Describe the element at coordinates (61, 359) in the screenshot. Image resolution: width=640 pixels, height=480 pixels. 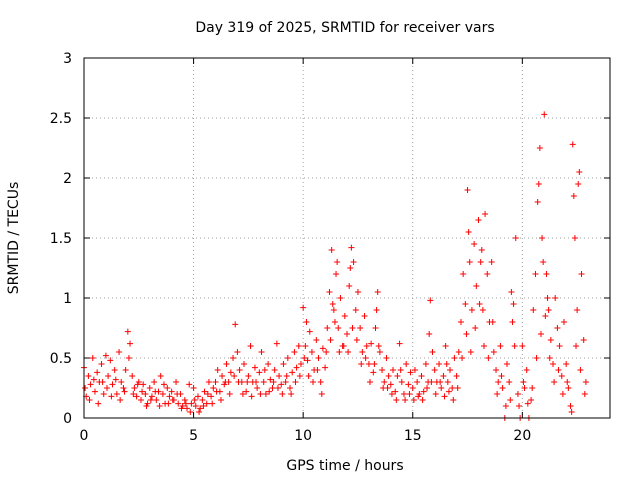
I see `y-tick-label: 0.5` at that location.